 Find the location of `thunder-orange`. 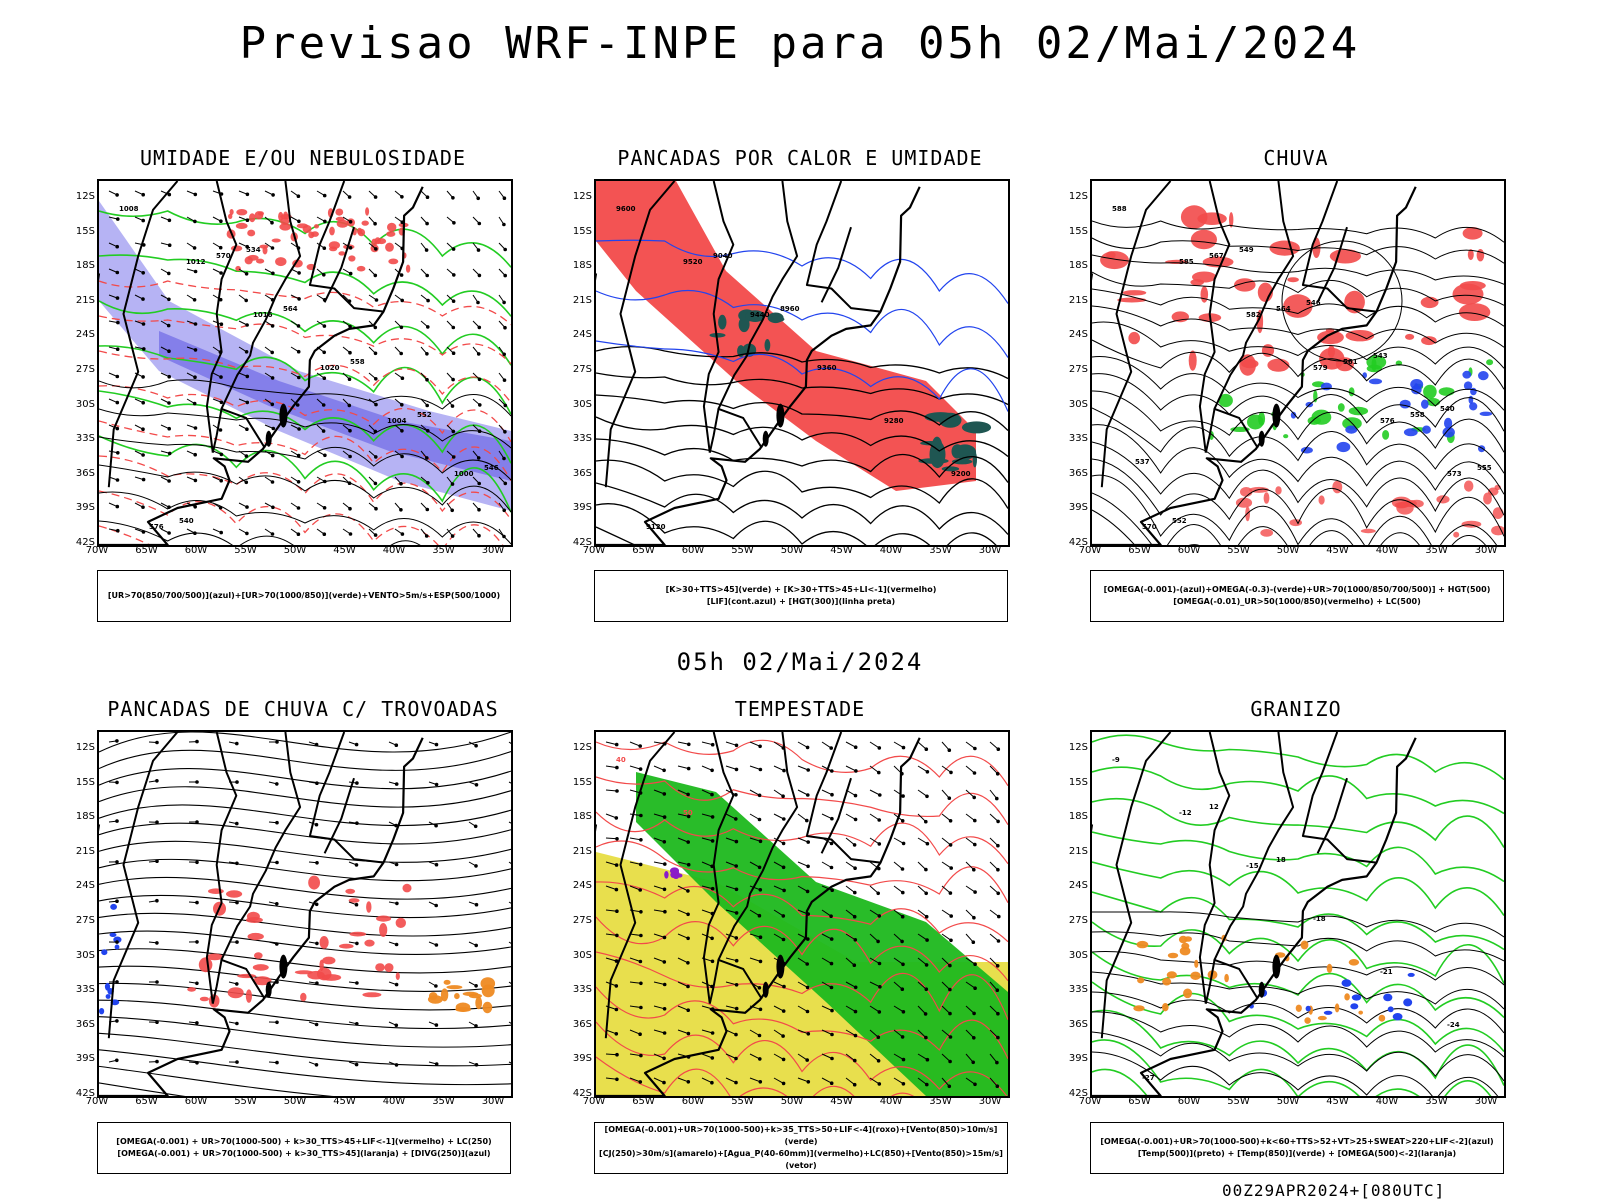

thunder-orange is located at coordinates (487, 1007).